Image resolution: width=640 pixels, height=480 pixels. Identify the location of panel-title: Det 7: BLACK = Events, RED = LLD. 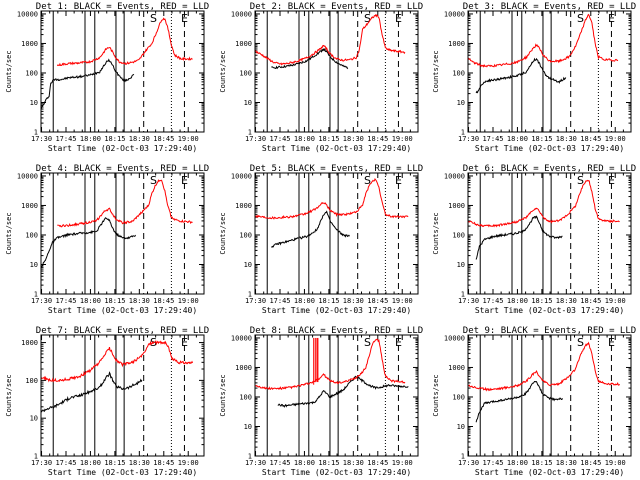
(122, 331).